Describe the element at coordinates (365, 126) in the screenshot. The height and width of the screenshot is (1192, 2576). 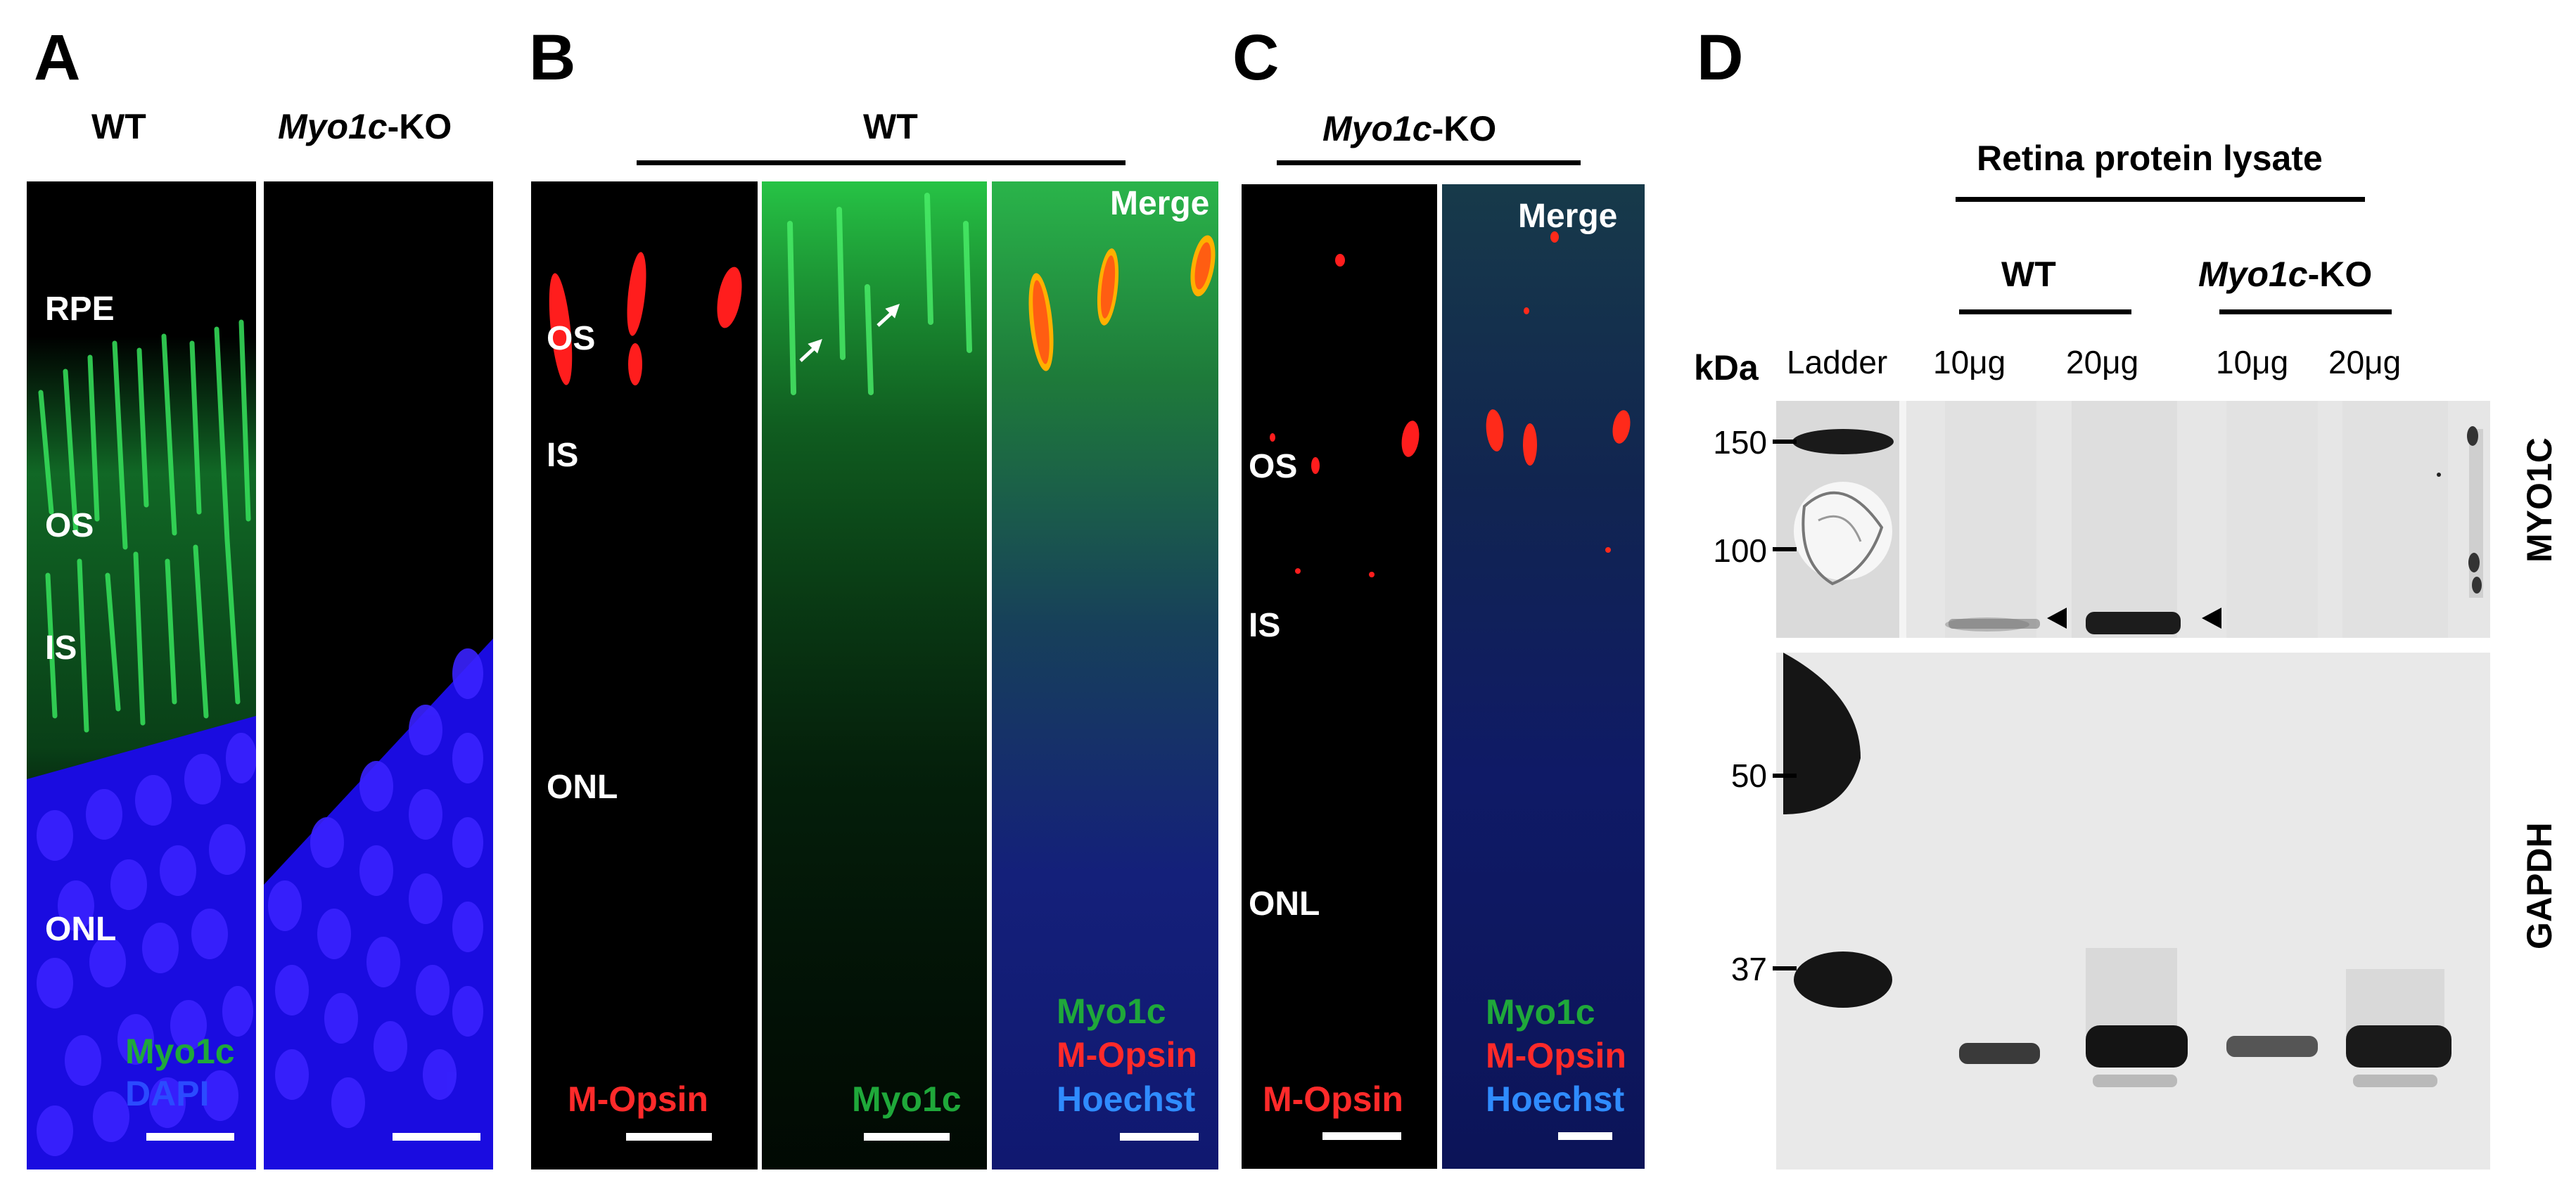
I see `panel-a-ko-header: Myo1c-KO` at that location.